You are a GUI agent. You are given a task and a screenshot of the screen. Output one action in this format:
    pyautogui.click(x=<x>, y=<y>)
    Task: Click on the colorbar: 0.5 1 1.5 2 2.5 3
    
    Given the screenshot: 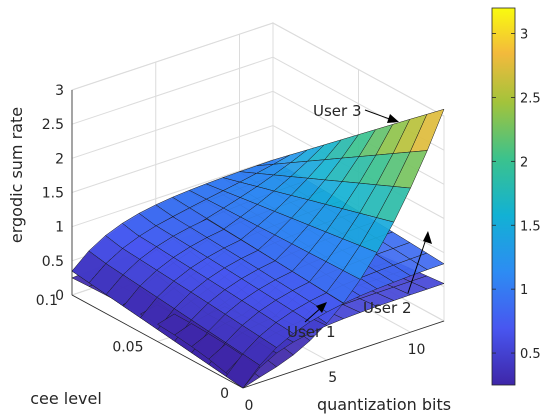 What is the action you would take?
    pyautogui.click(x=516, y=196)
    